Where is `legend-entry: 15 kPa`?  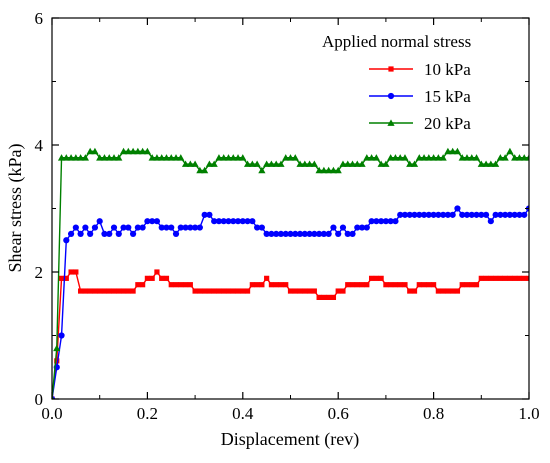
legend-entry: 15 kPa is located at coordinates (420, 96).